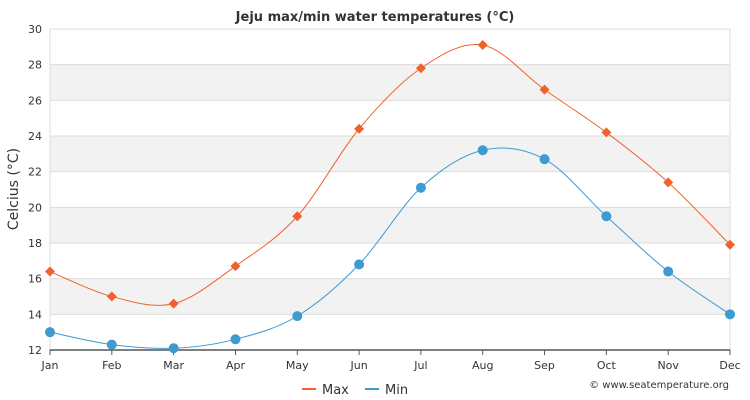  What do you see at coordinates (729, 365) in the screenshot?
I see `x-tick-label: Dec` at bounding box center [729, 365].